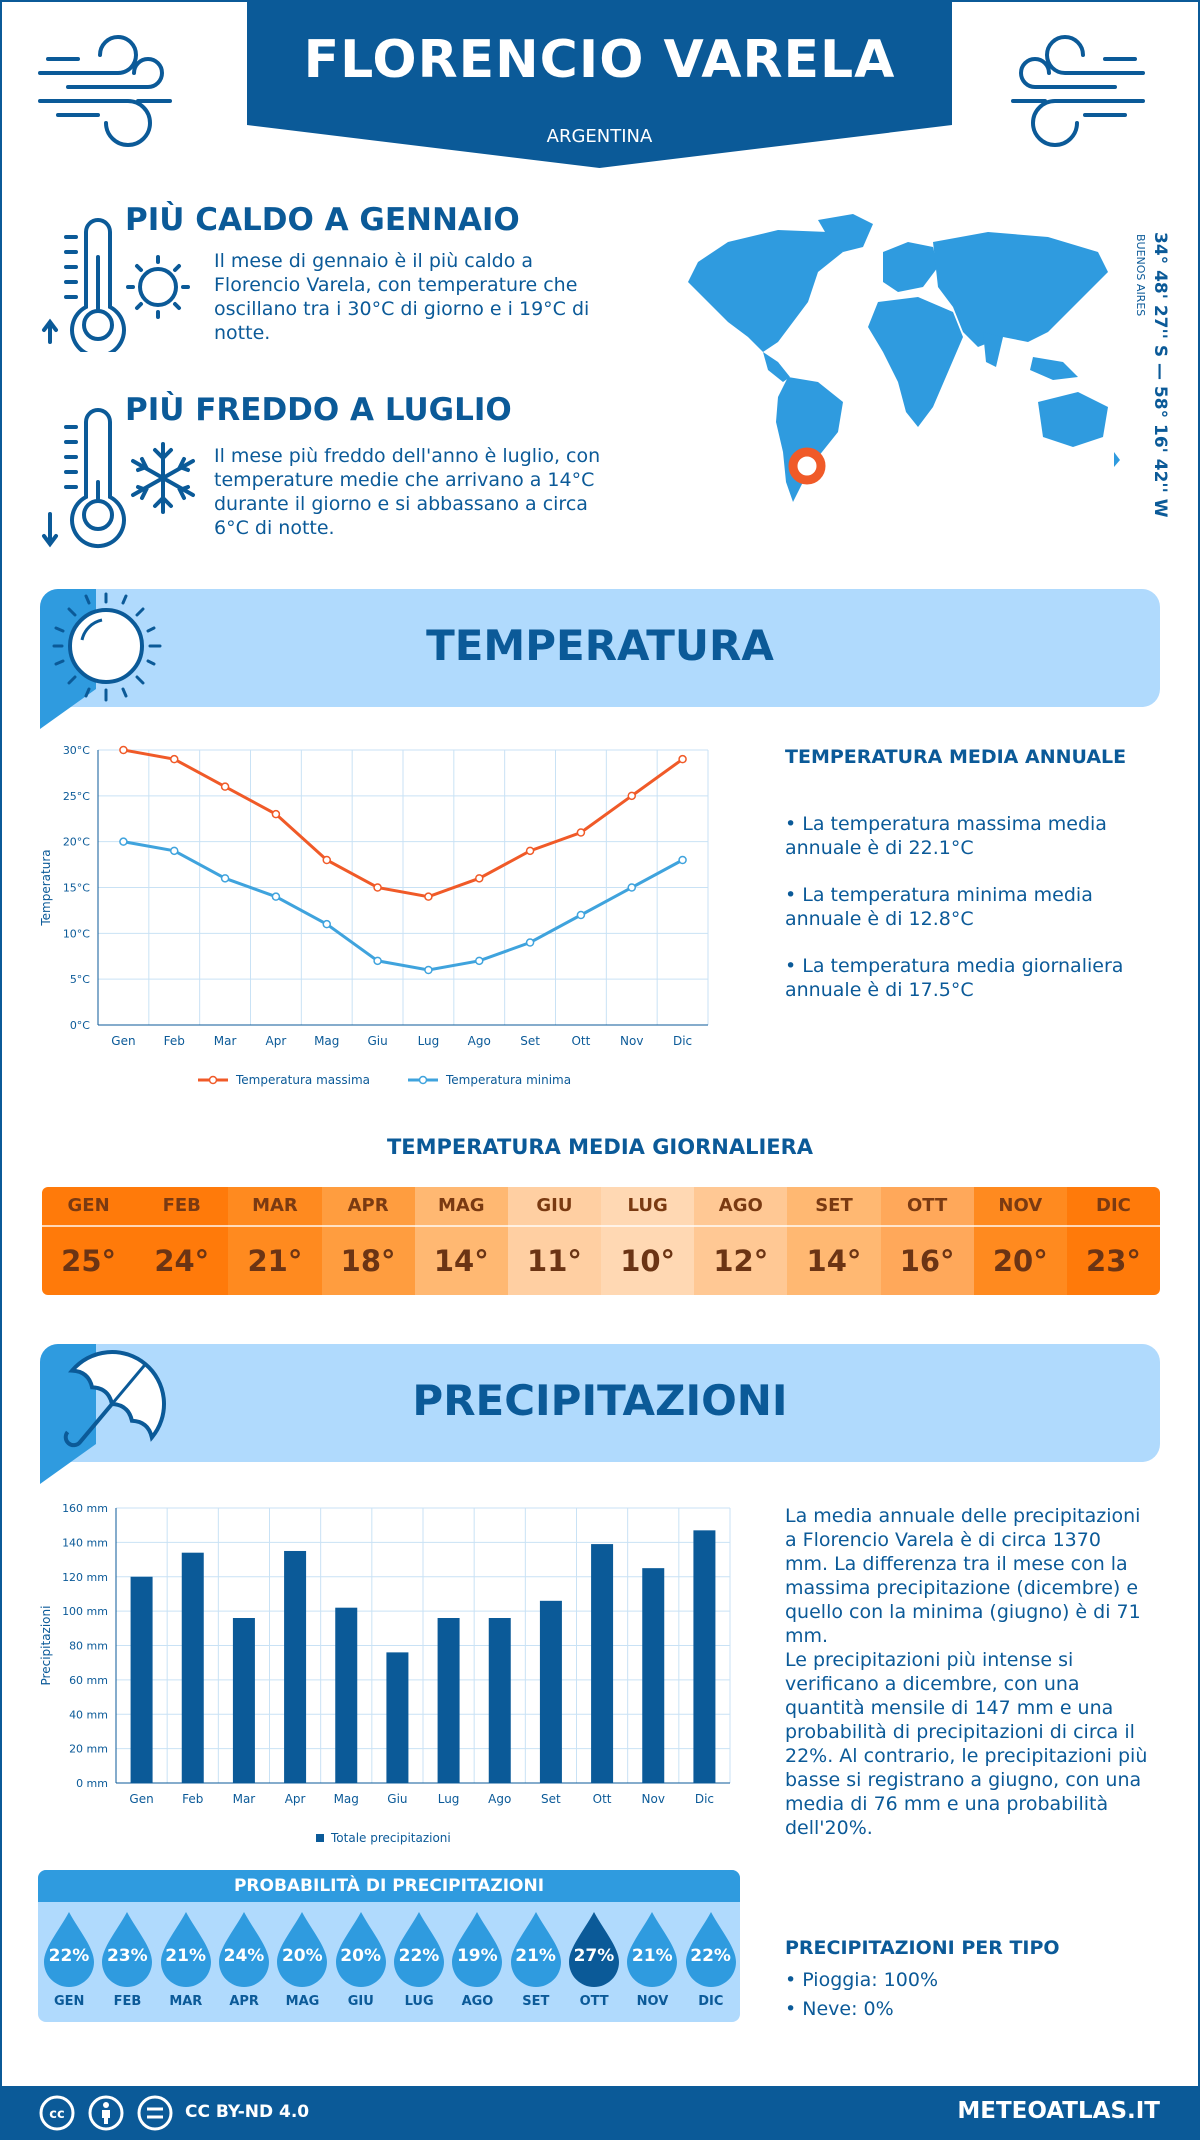  What do you see at coordinates (116, 285) in the screenshot?
I see `thermometer-hot-icon` at bounding box center [116, 285].